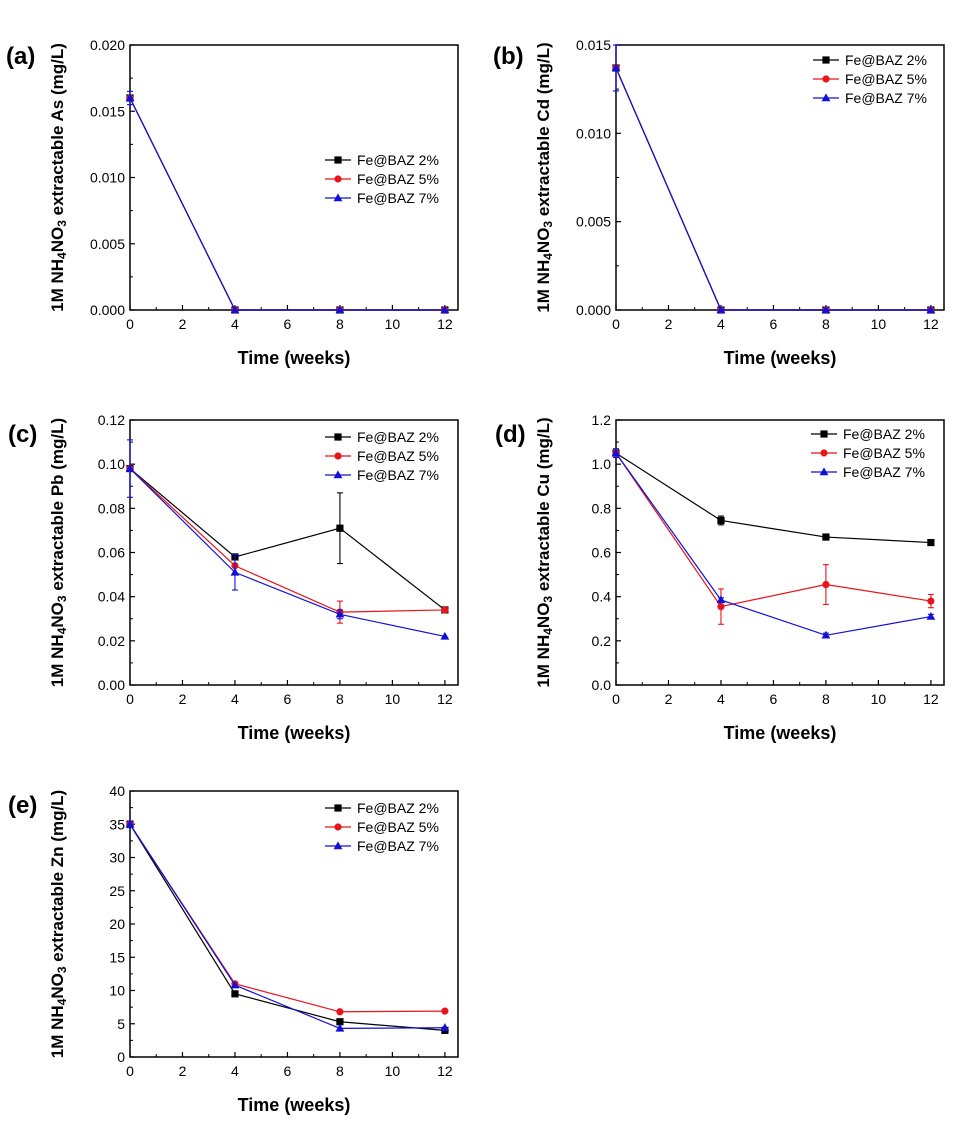  Describe the element at coordinates (20, 56) in the screenshot. I see `panel-label: (a)` at that location.